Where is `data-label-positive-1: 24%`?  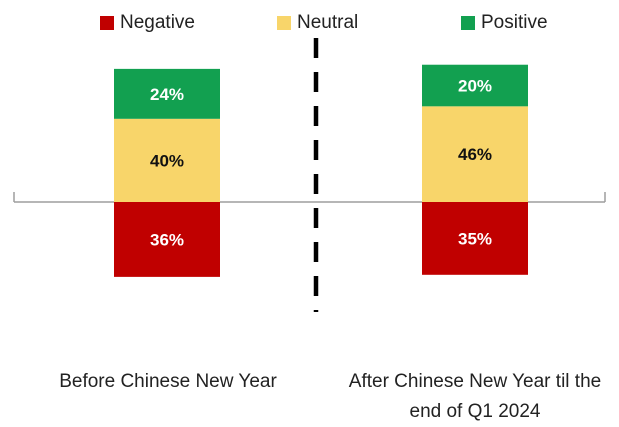 data-label-positive-1: 24% is located at coordinates (167, 94).